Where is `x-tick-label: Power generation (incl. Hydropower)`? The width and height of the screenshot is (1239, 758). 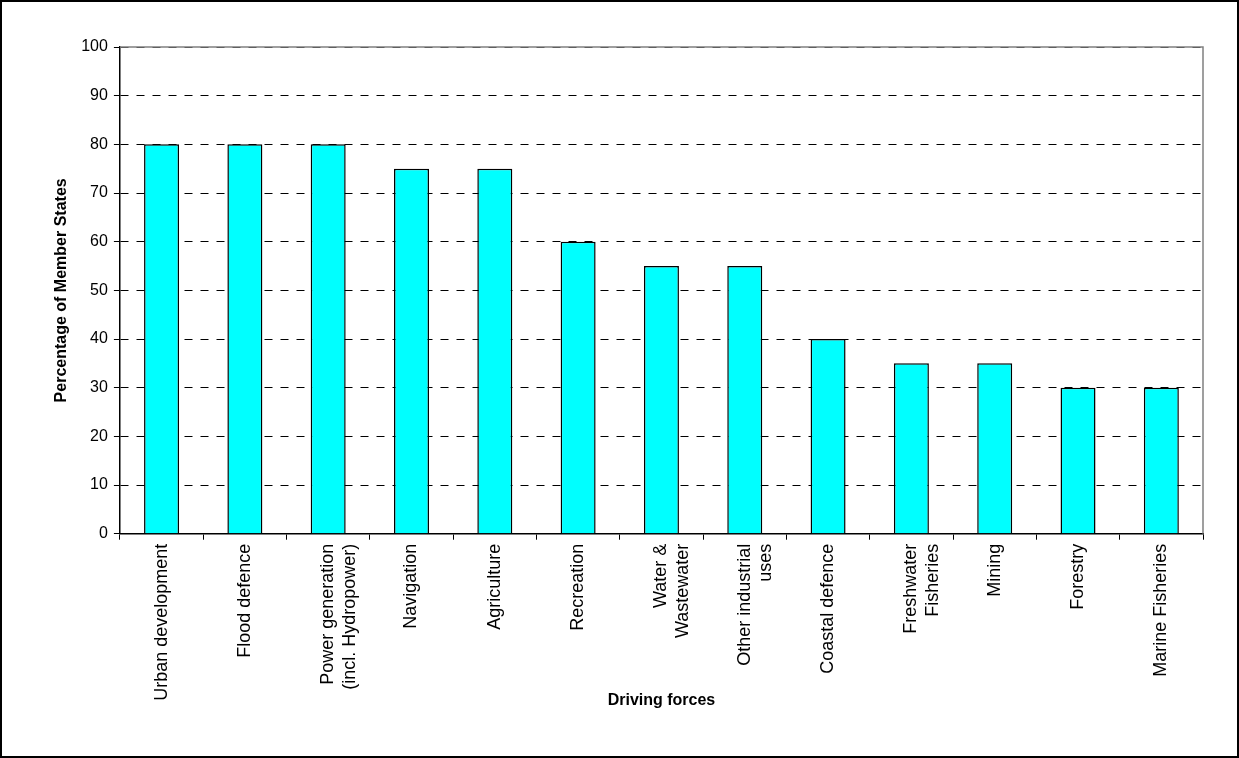
x-tick-label: Power generation (incl. Hydropower) is located at coordinates (338, 616).